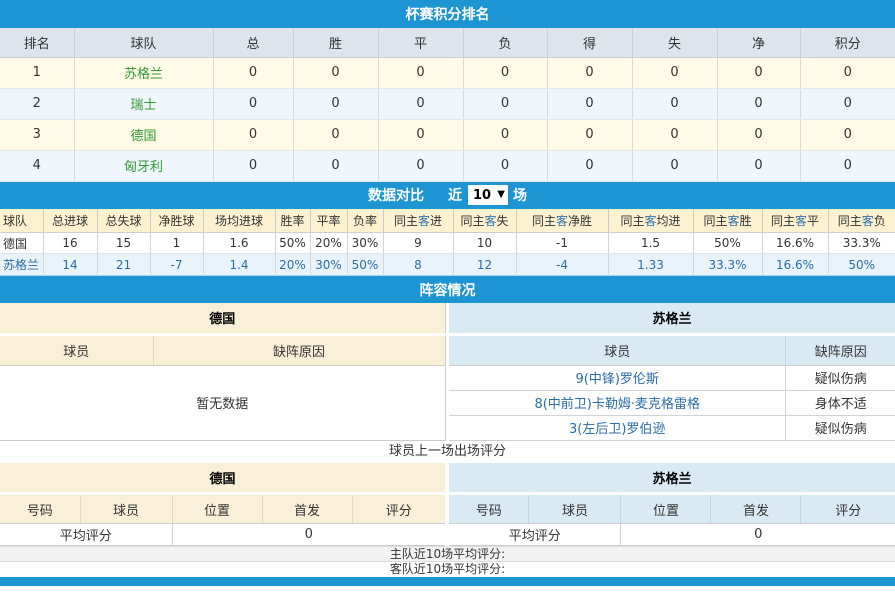 Image resolution: width=895 pixels, height=592 pixels. Describe the element at coordinates (489, 508) in the screenshot. I see `col-header-number: 号码` at that location.